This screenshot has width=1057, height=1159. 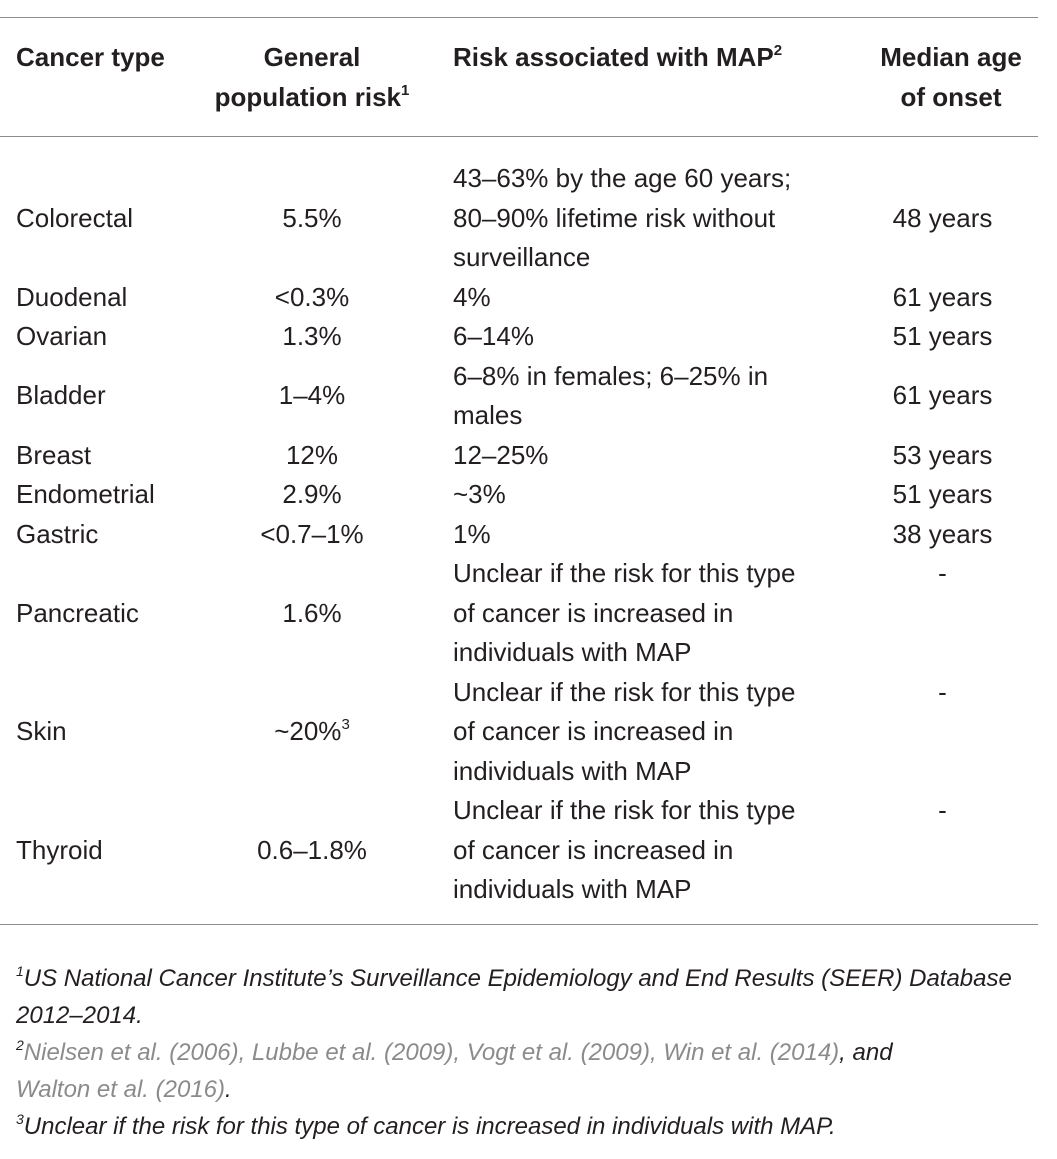 I want to click on risk-line: 6–8% in females; 6–25% in, so click(x=611, y=375).